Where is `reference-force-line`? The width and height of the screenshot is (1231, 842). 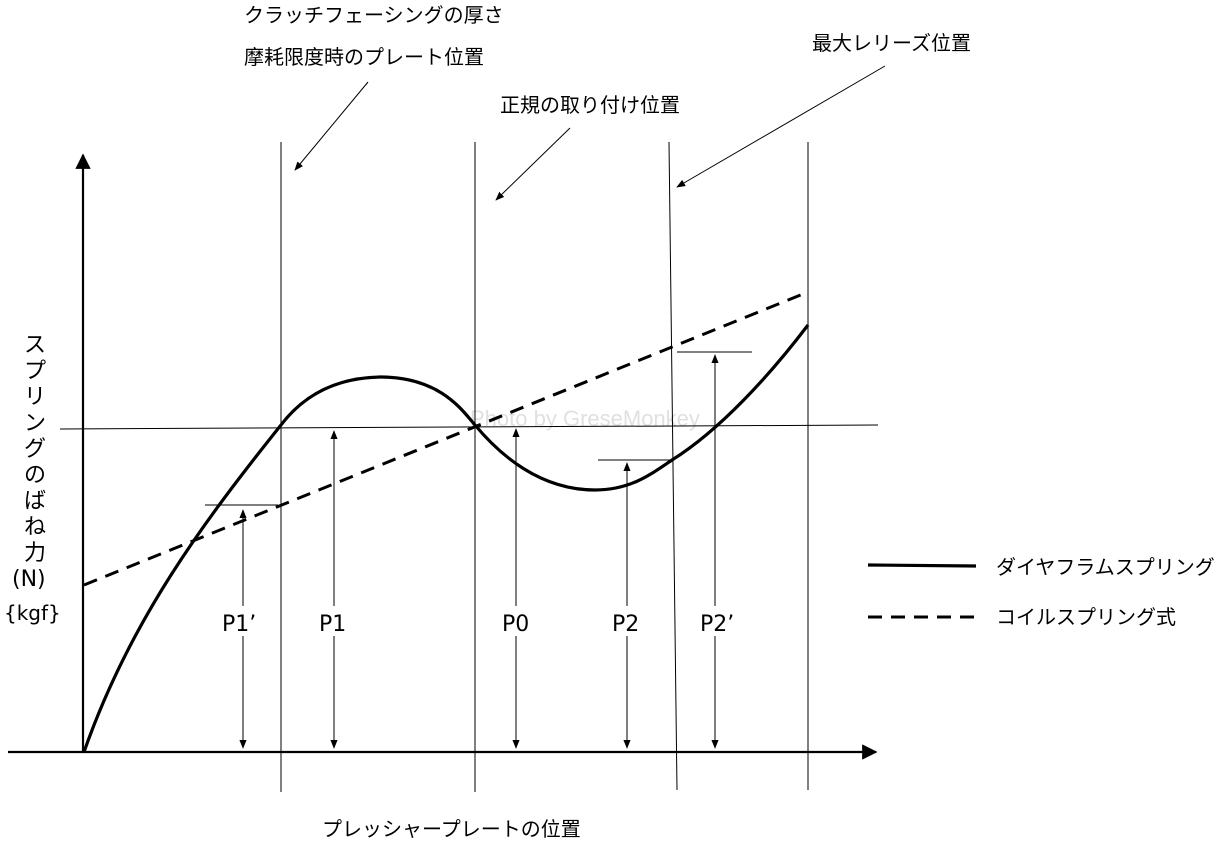 reference-force-line is located at coordinates (469, 427).